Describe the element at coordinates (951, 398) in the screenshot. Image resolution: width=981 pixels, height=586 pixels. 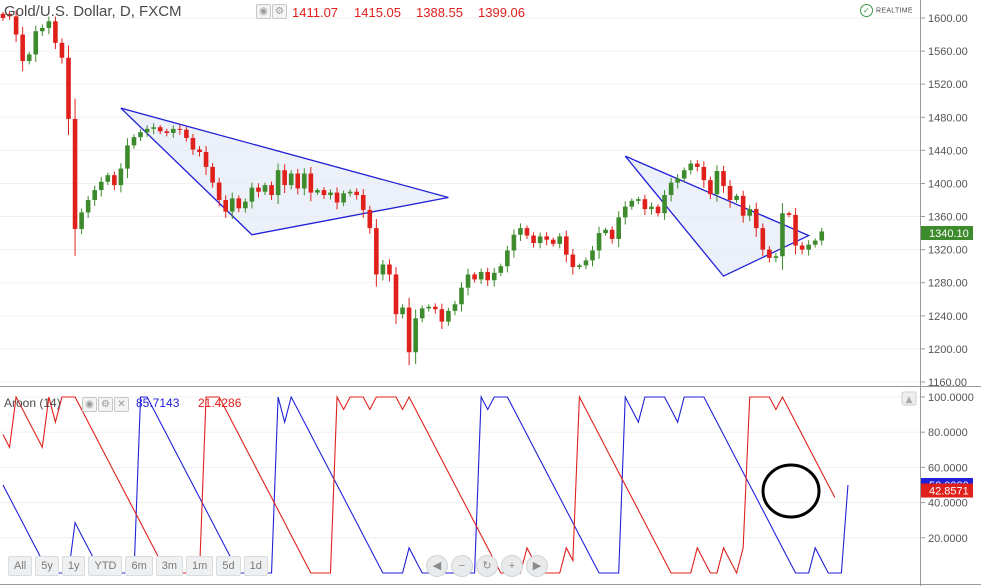
I see `aroon-tick-label: 100.0000` at that location.